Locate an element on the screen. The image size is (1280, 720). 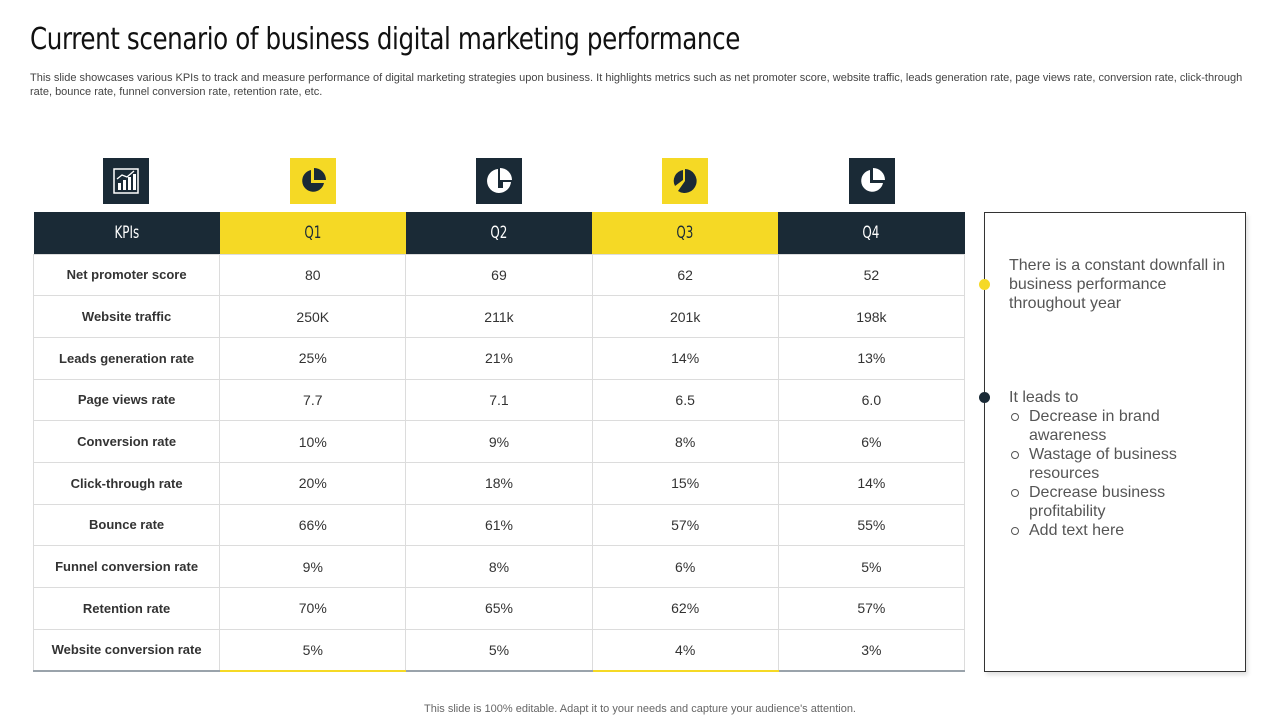
header-q1: Q1 is located at coordinates (312, 233).